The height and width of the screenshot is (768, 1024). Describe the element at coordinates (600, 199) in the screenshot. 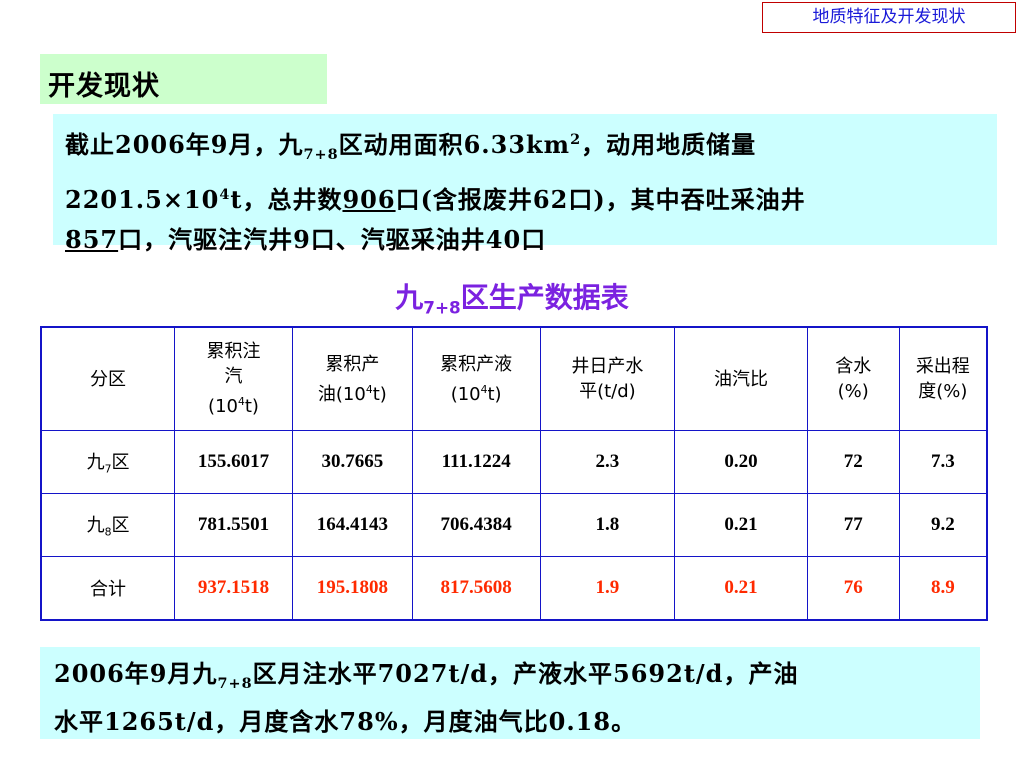

I see `intro-text: 口(含报废井62口)，其中吞吐采油井` at that location.